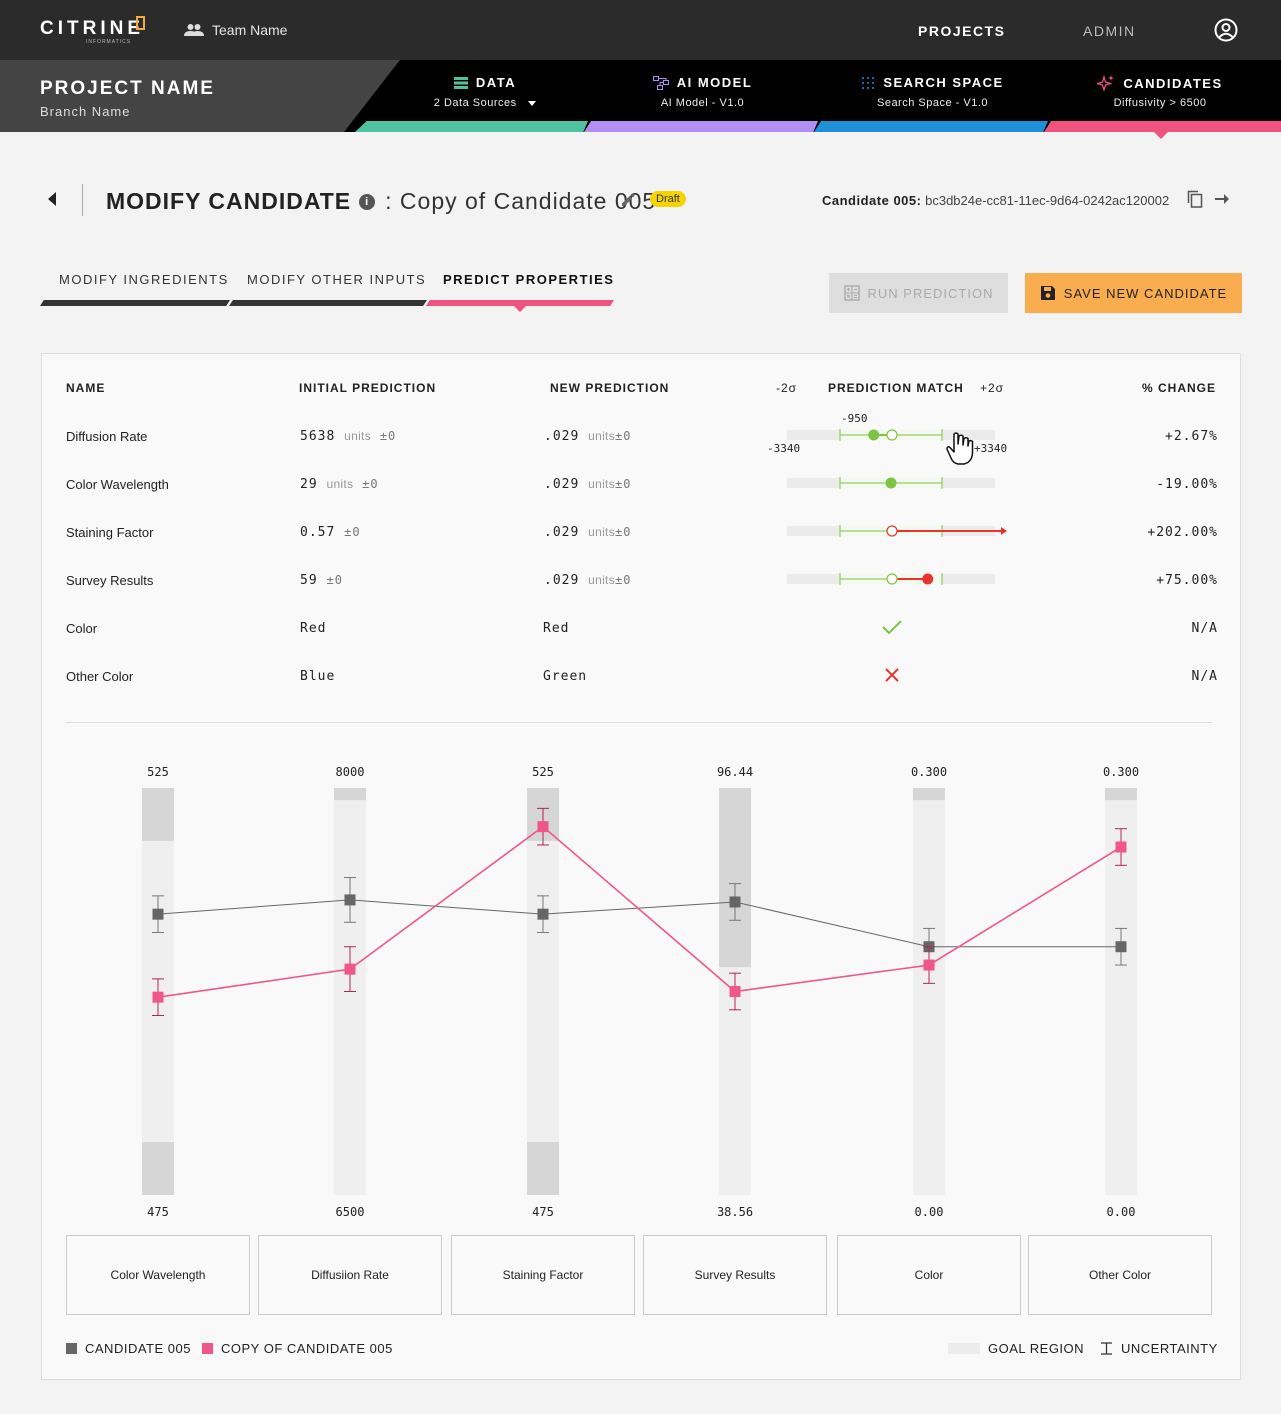 This screenshot has height=1414, width=1281. What do you see at coordinates (868, 82) in the screenshot?
I see `grid-icon` at bounding box center [868, 82].